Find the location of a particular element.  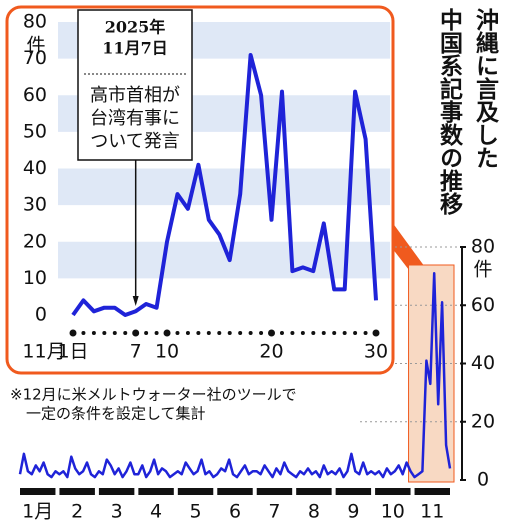

annotation-box is located at coordinates (135, 85).